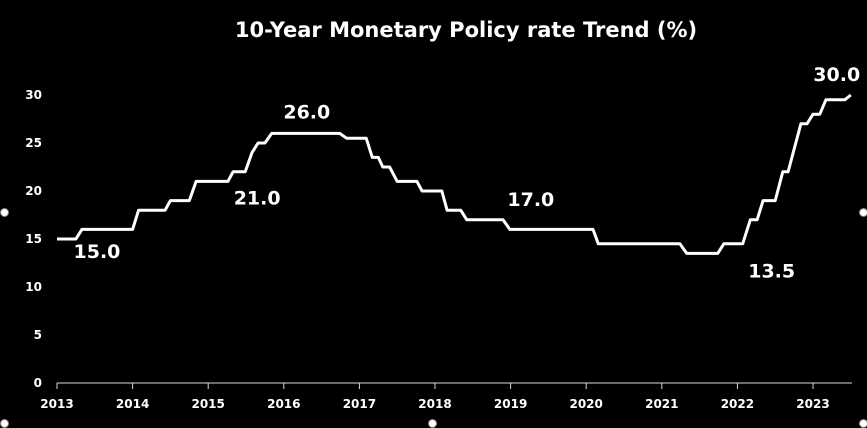 The height and width of the screenshot is (428, 867). What do you see at coordinates (466, 30) in the screenshot?
I see `chart-title: 10-Year Monetary Policy rate Trend (%)` at bounding box center [466, 30].